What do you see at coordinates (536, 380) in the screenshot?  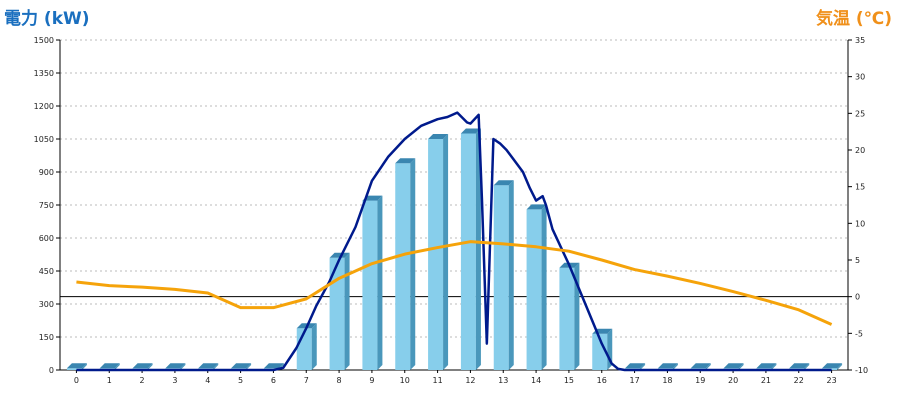 I see `x-tick-label-14: 14` at bounding box center [536, 380].